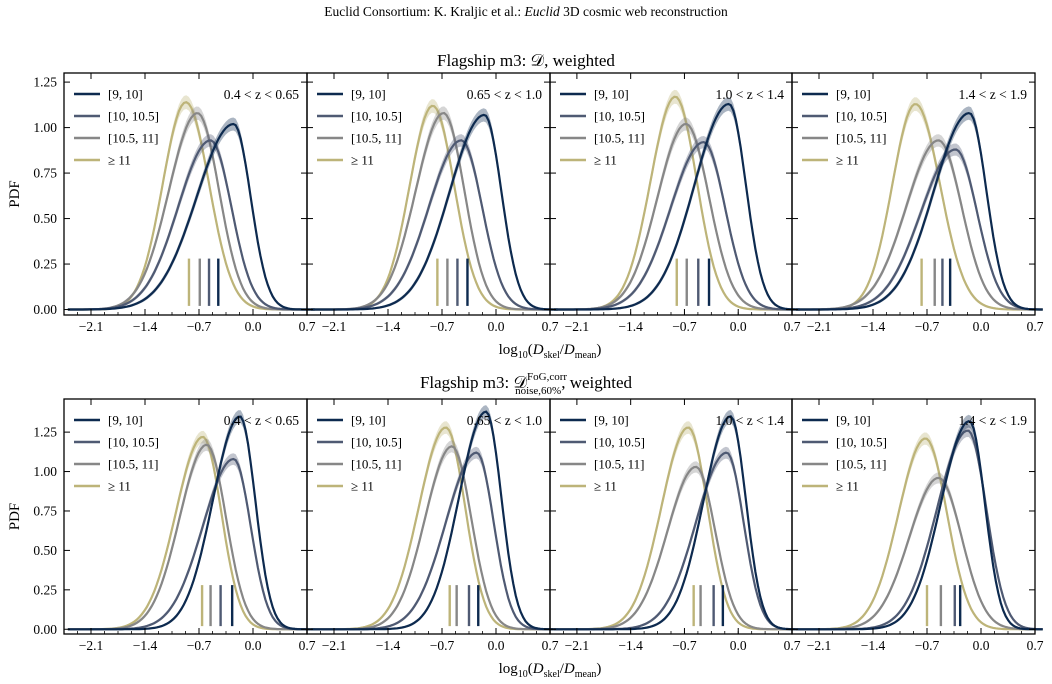 The width and height of the screenshot is (1052, 684). Describe the element at coordinates (45, 471) in the screenshot. I see `y-tick-label: 1.00` at that location.